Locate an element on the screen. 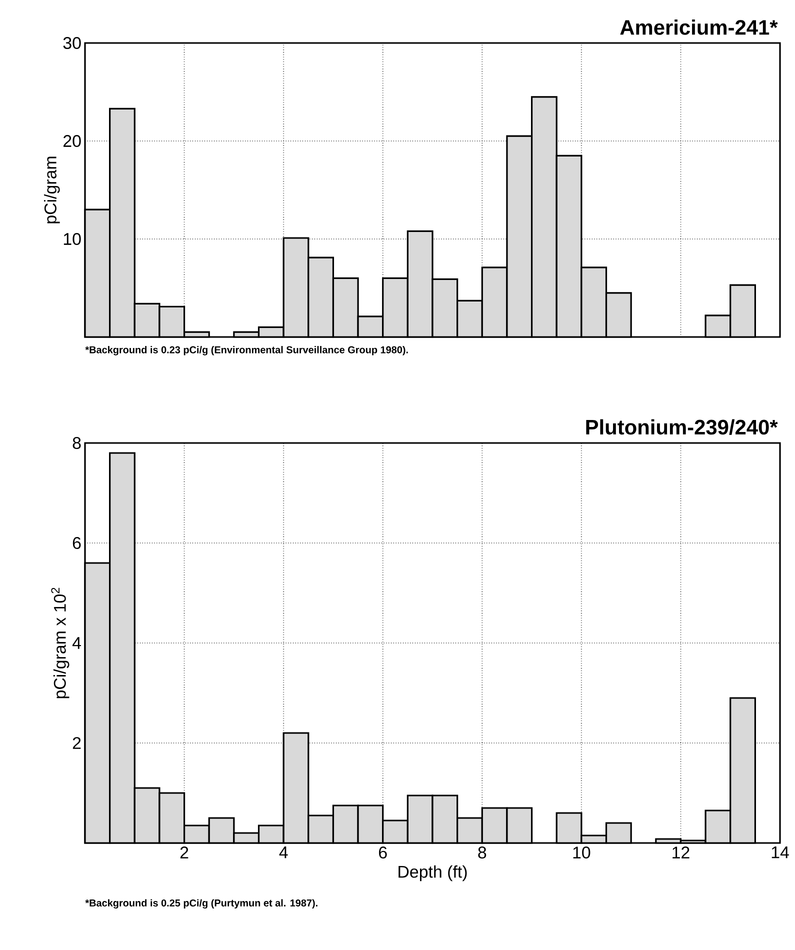  x-tick-label: 12 is located at coordinates (681, 852).